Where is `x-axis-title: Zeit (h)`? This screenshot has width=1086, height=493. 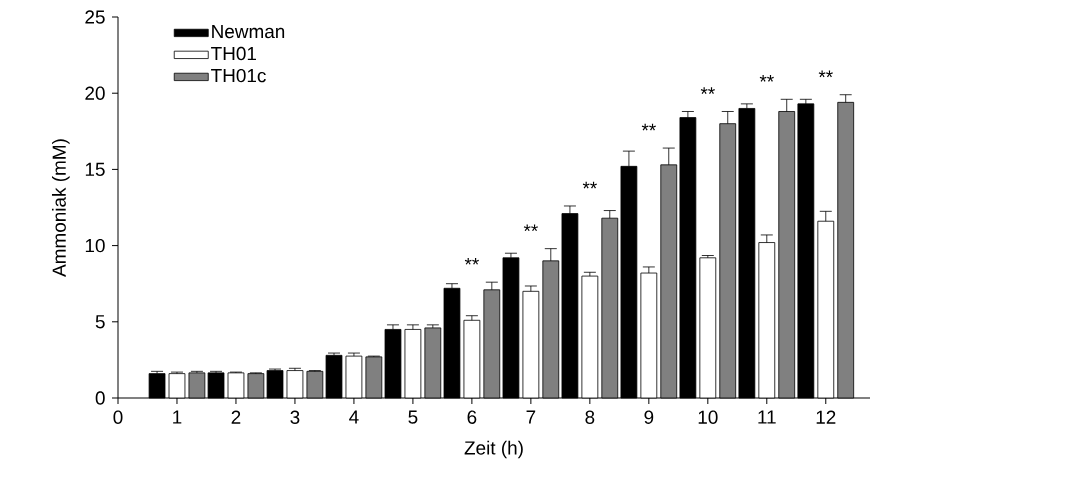
x-axis-title: Zeit (h) is located at coordinates (493, 449).